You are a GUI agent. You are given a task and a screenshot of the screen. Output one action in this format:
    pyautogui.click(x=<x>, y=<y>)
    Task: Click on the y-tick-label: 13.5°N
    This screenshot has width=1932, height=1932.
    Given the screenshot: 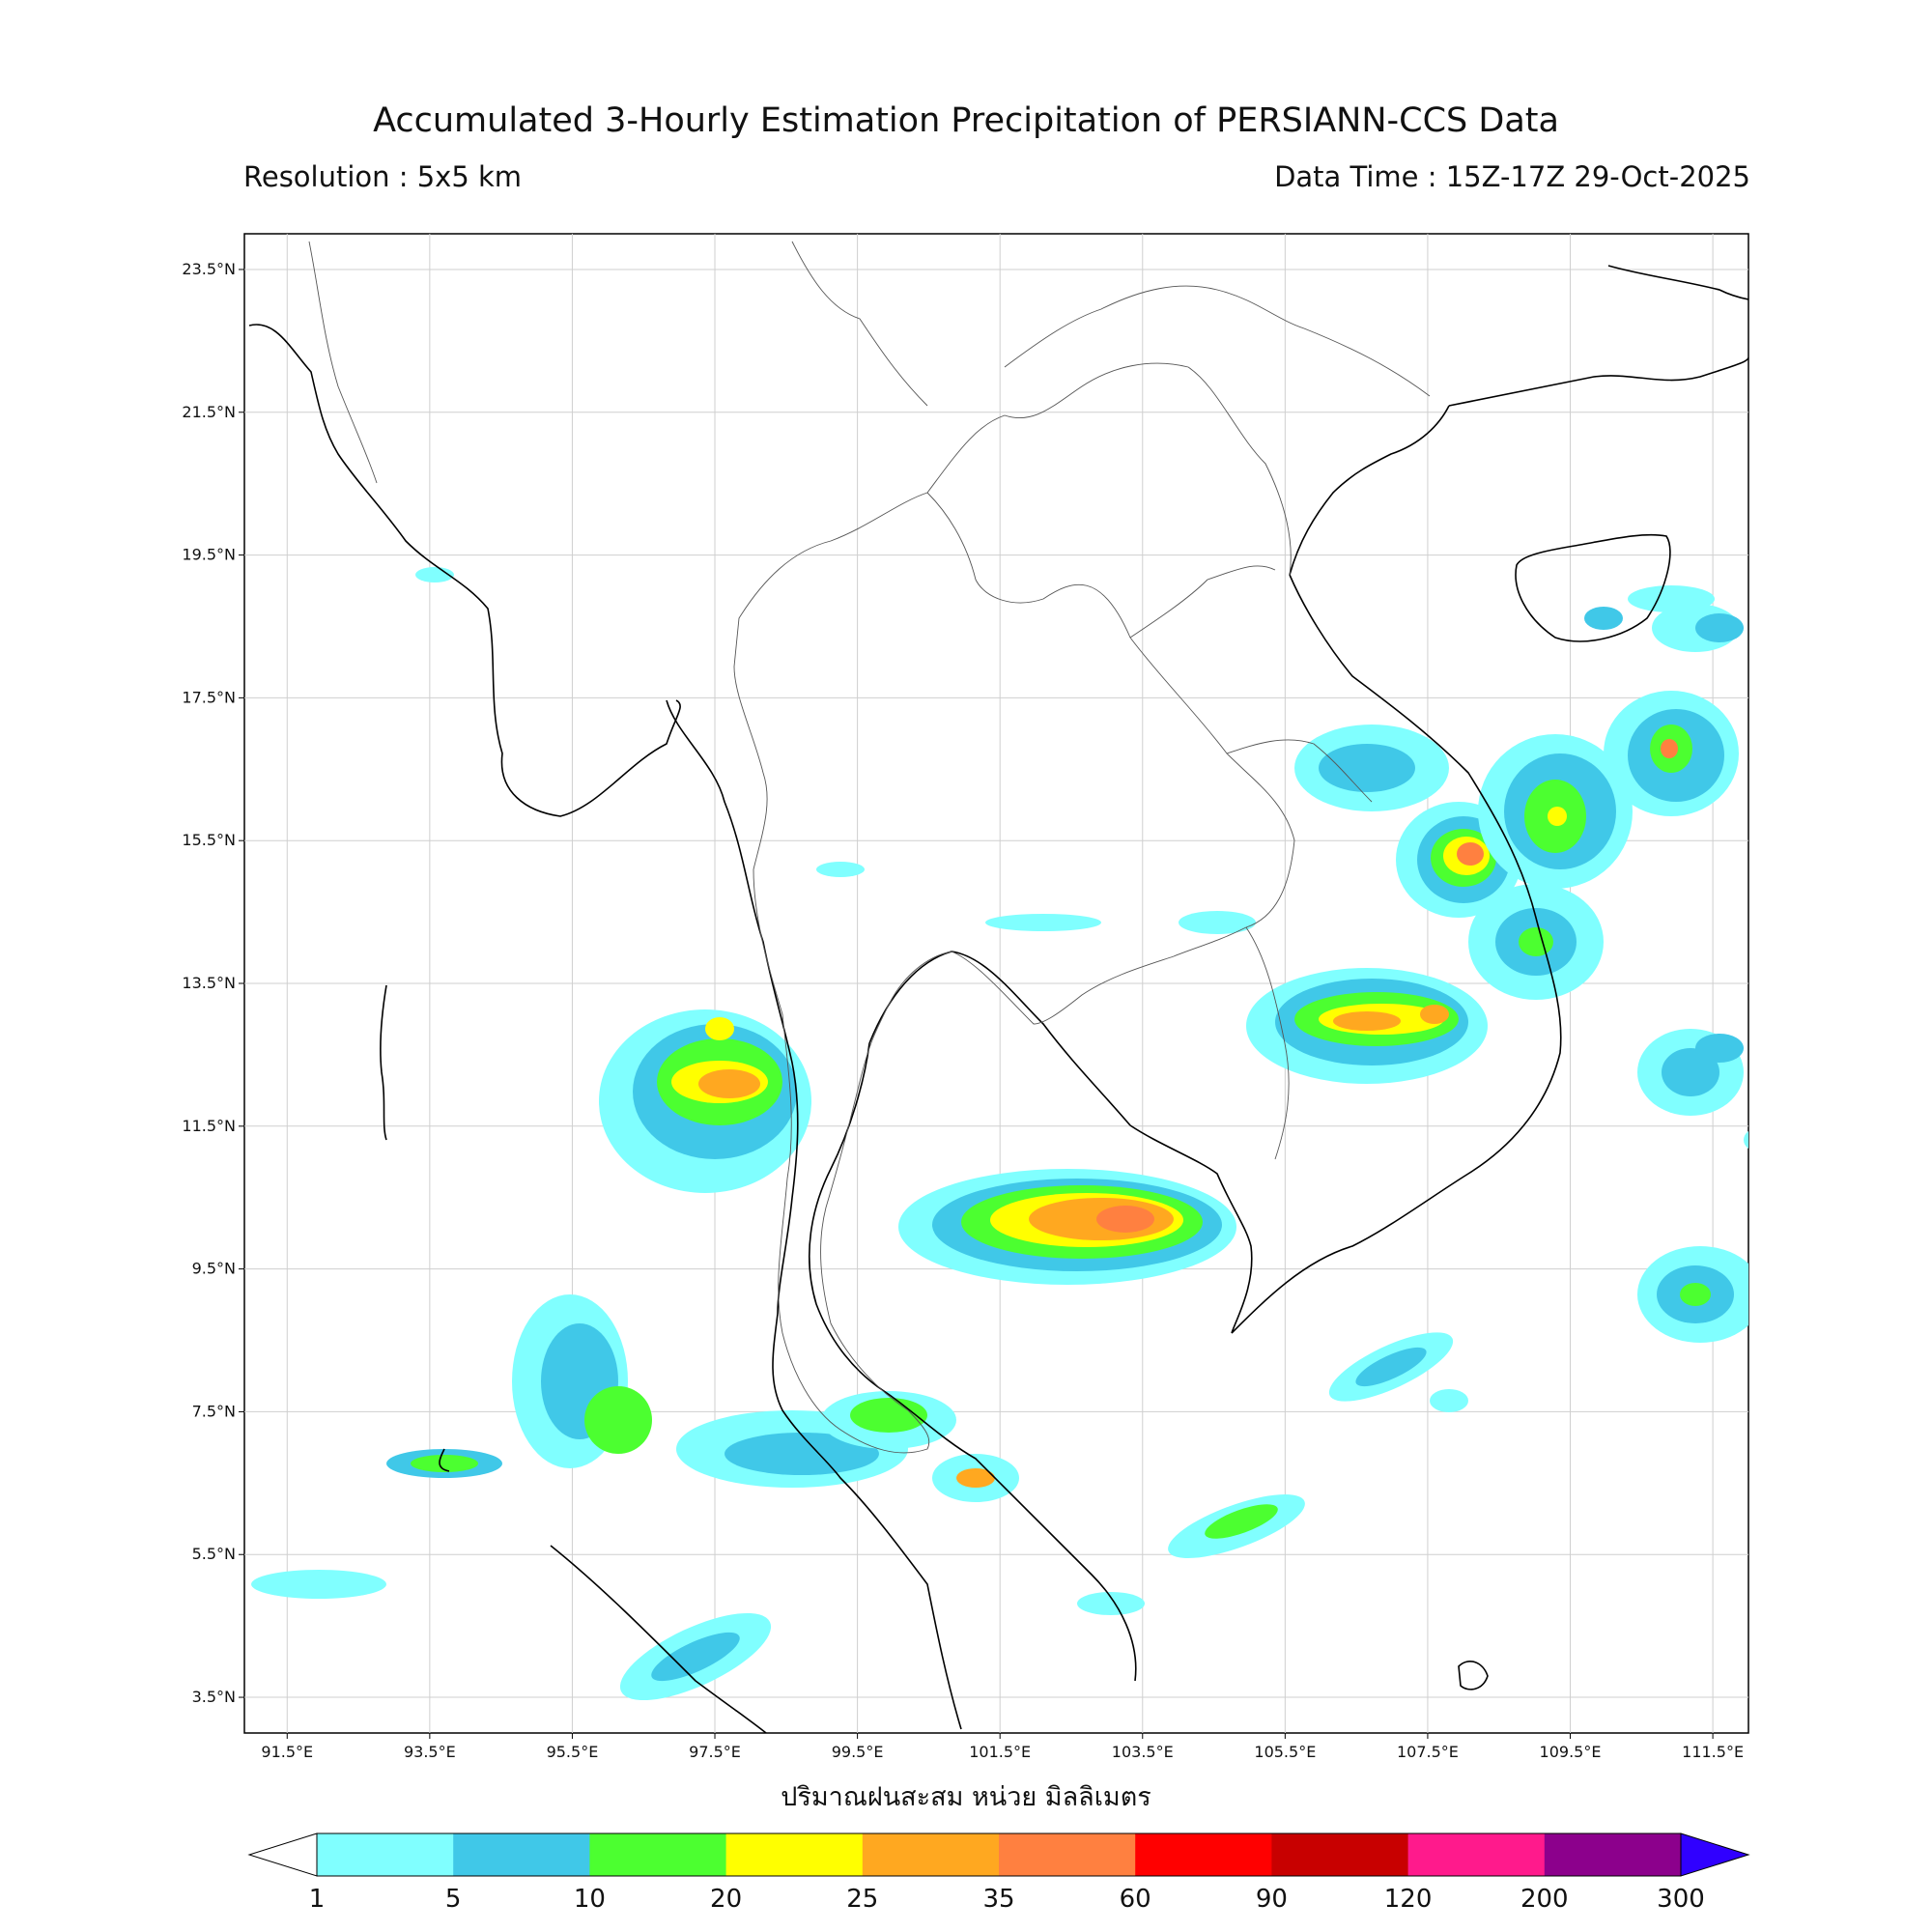 What is the action you would take?
    pyautogui.click(x=209, y=983)
    